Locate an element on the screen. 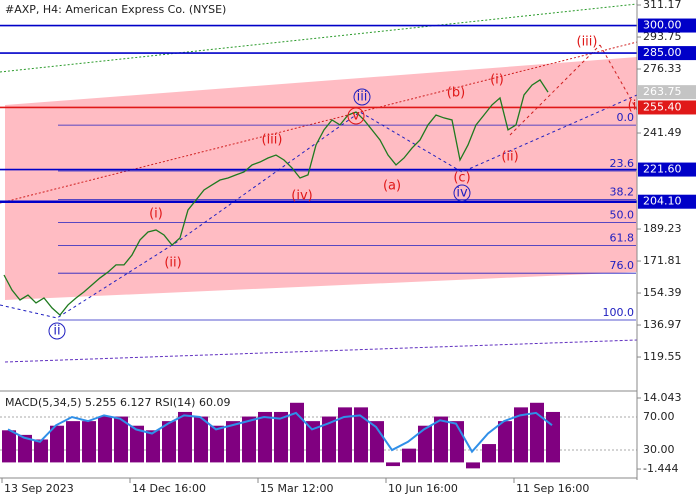  level-label: 221.60 is located at coordinates (662, 169).